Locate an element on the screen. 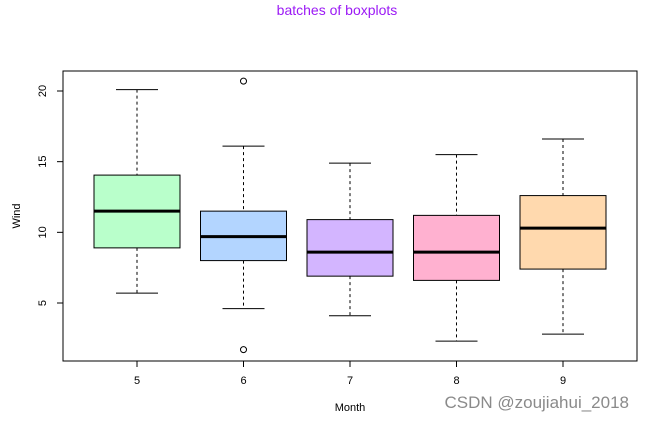 The height and width of the screenshot is (421, 645). x-tick-label: 7 is located at coordinates (350, 381).